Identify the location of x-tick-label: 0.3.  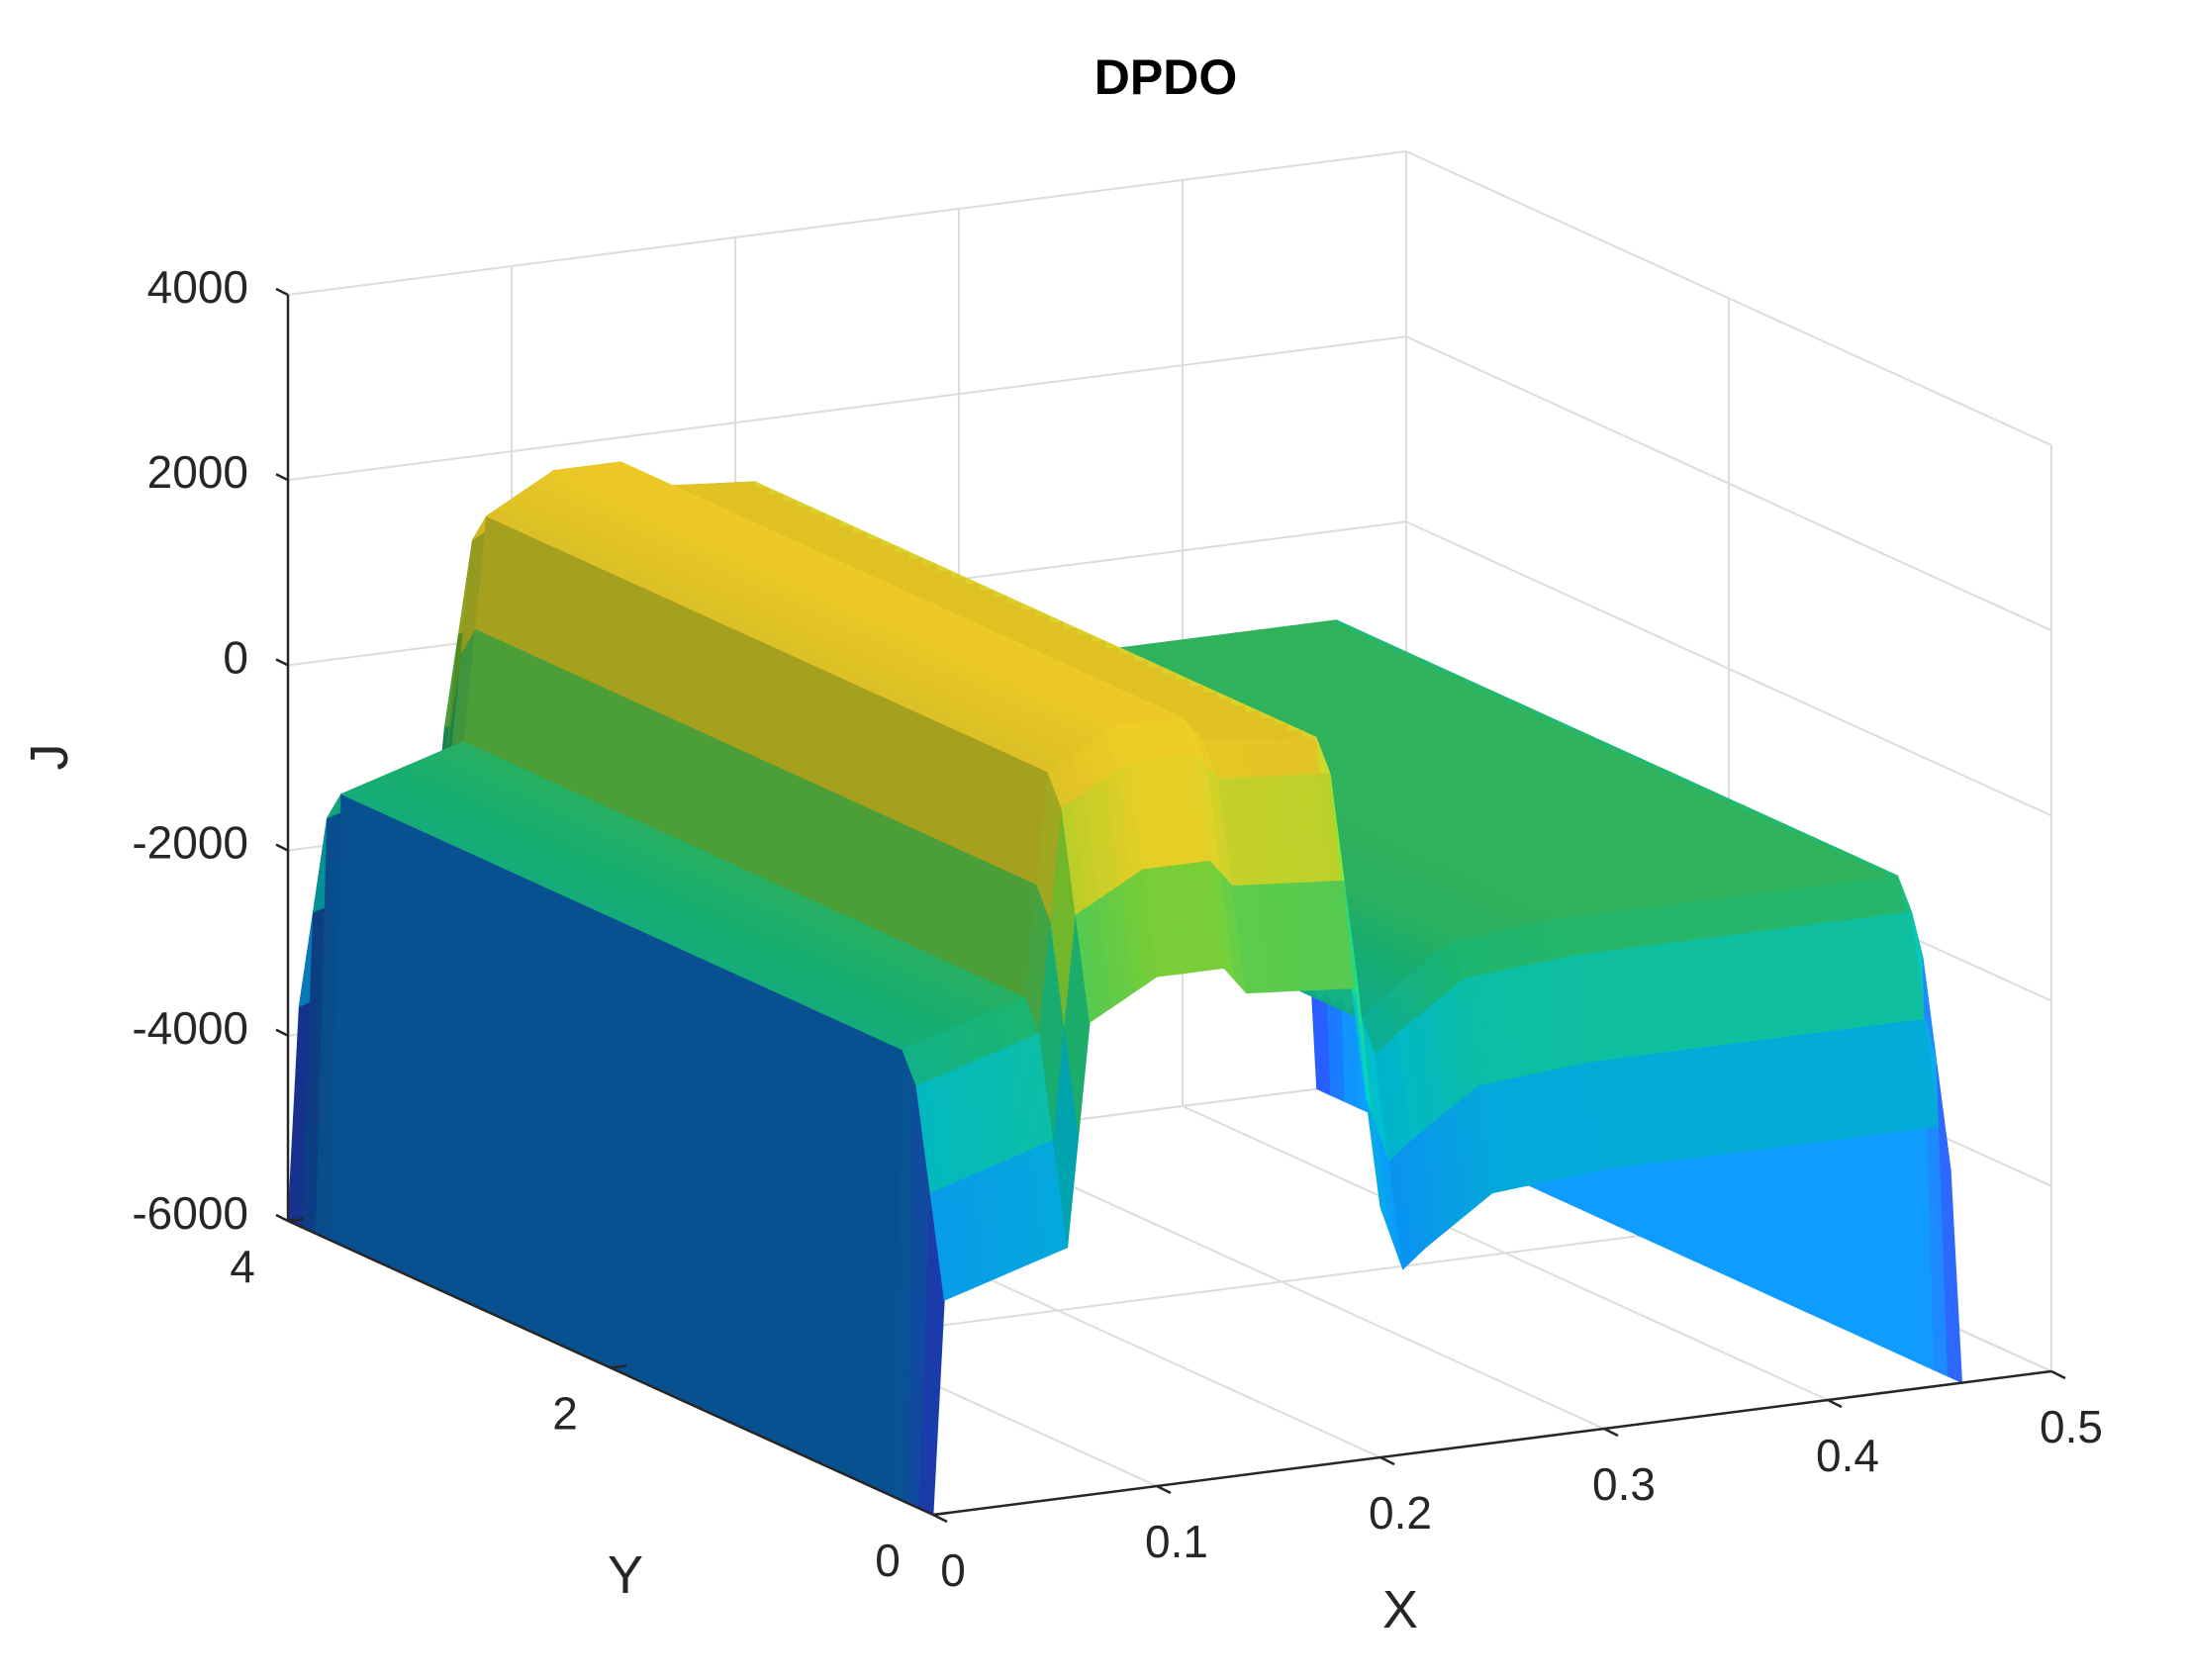
(1624, 1484).